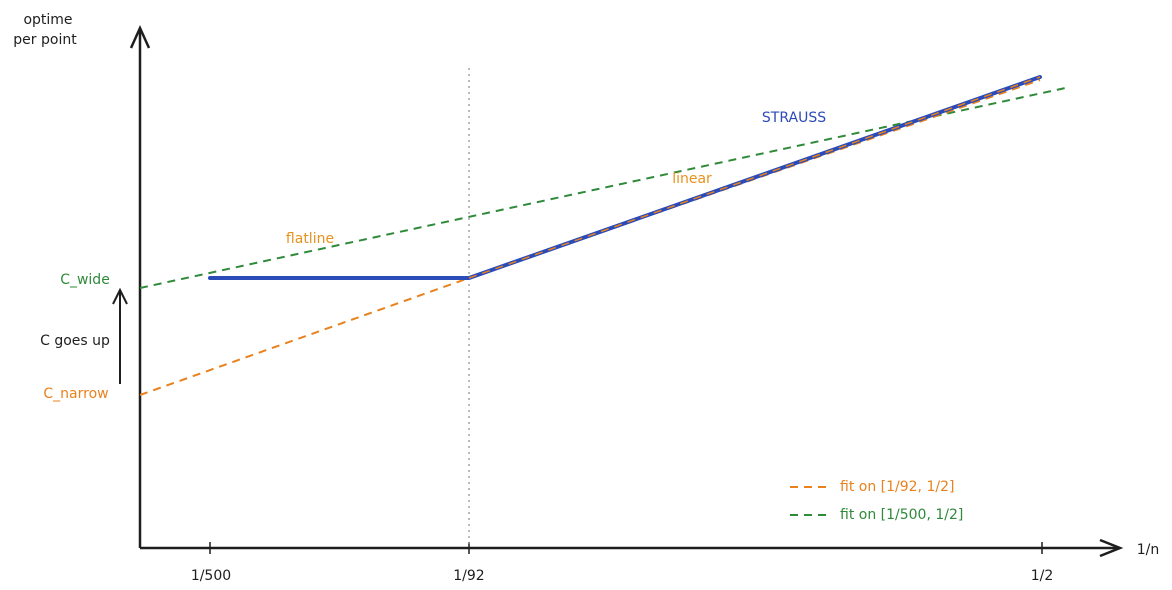 The height and width of the screenshot is (590, 1172). I want to click on x-tick-label: 1/500, so click(211, 576).